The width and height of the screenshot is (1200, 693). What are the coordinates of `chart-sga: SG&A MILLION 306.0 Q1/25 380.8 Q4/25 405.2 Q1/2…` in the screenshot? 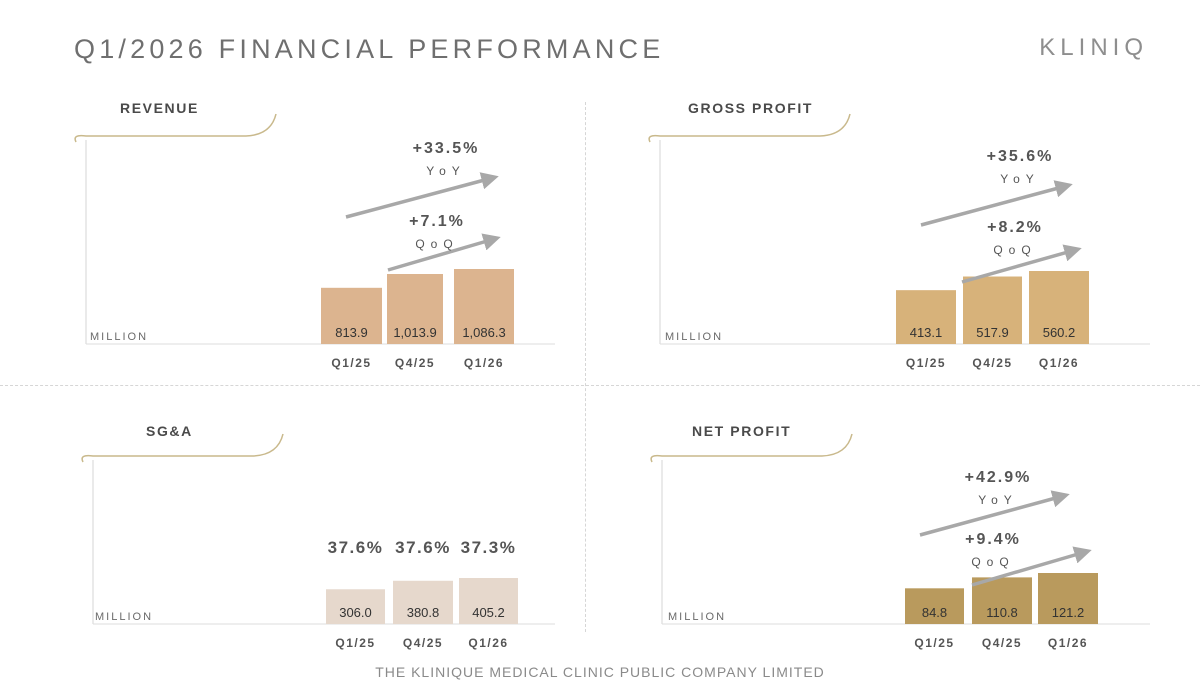 It's located at (318, 536).